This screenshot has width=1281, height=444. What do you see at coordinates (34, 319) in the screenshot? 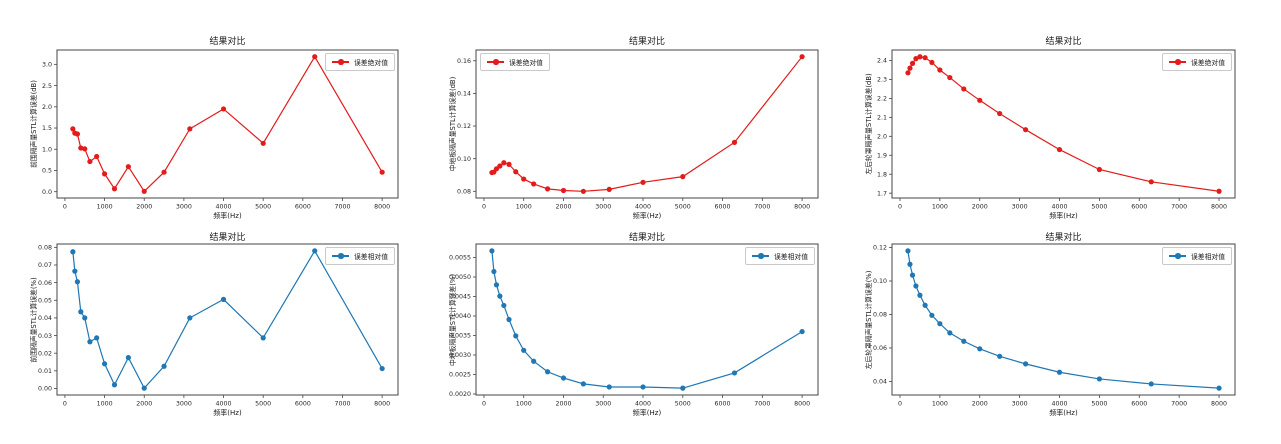
I see `y-axis-label: 前围隔声量STL计算误差(%)` at bounding box center [34, 319].